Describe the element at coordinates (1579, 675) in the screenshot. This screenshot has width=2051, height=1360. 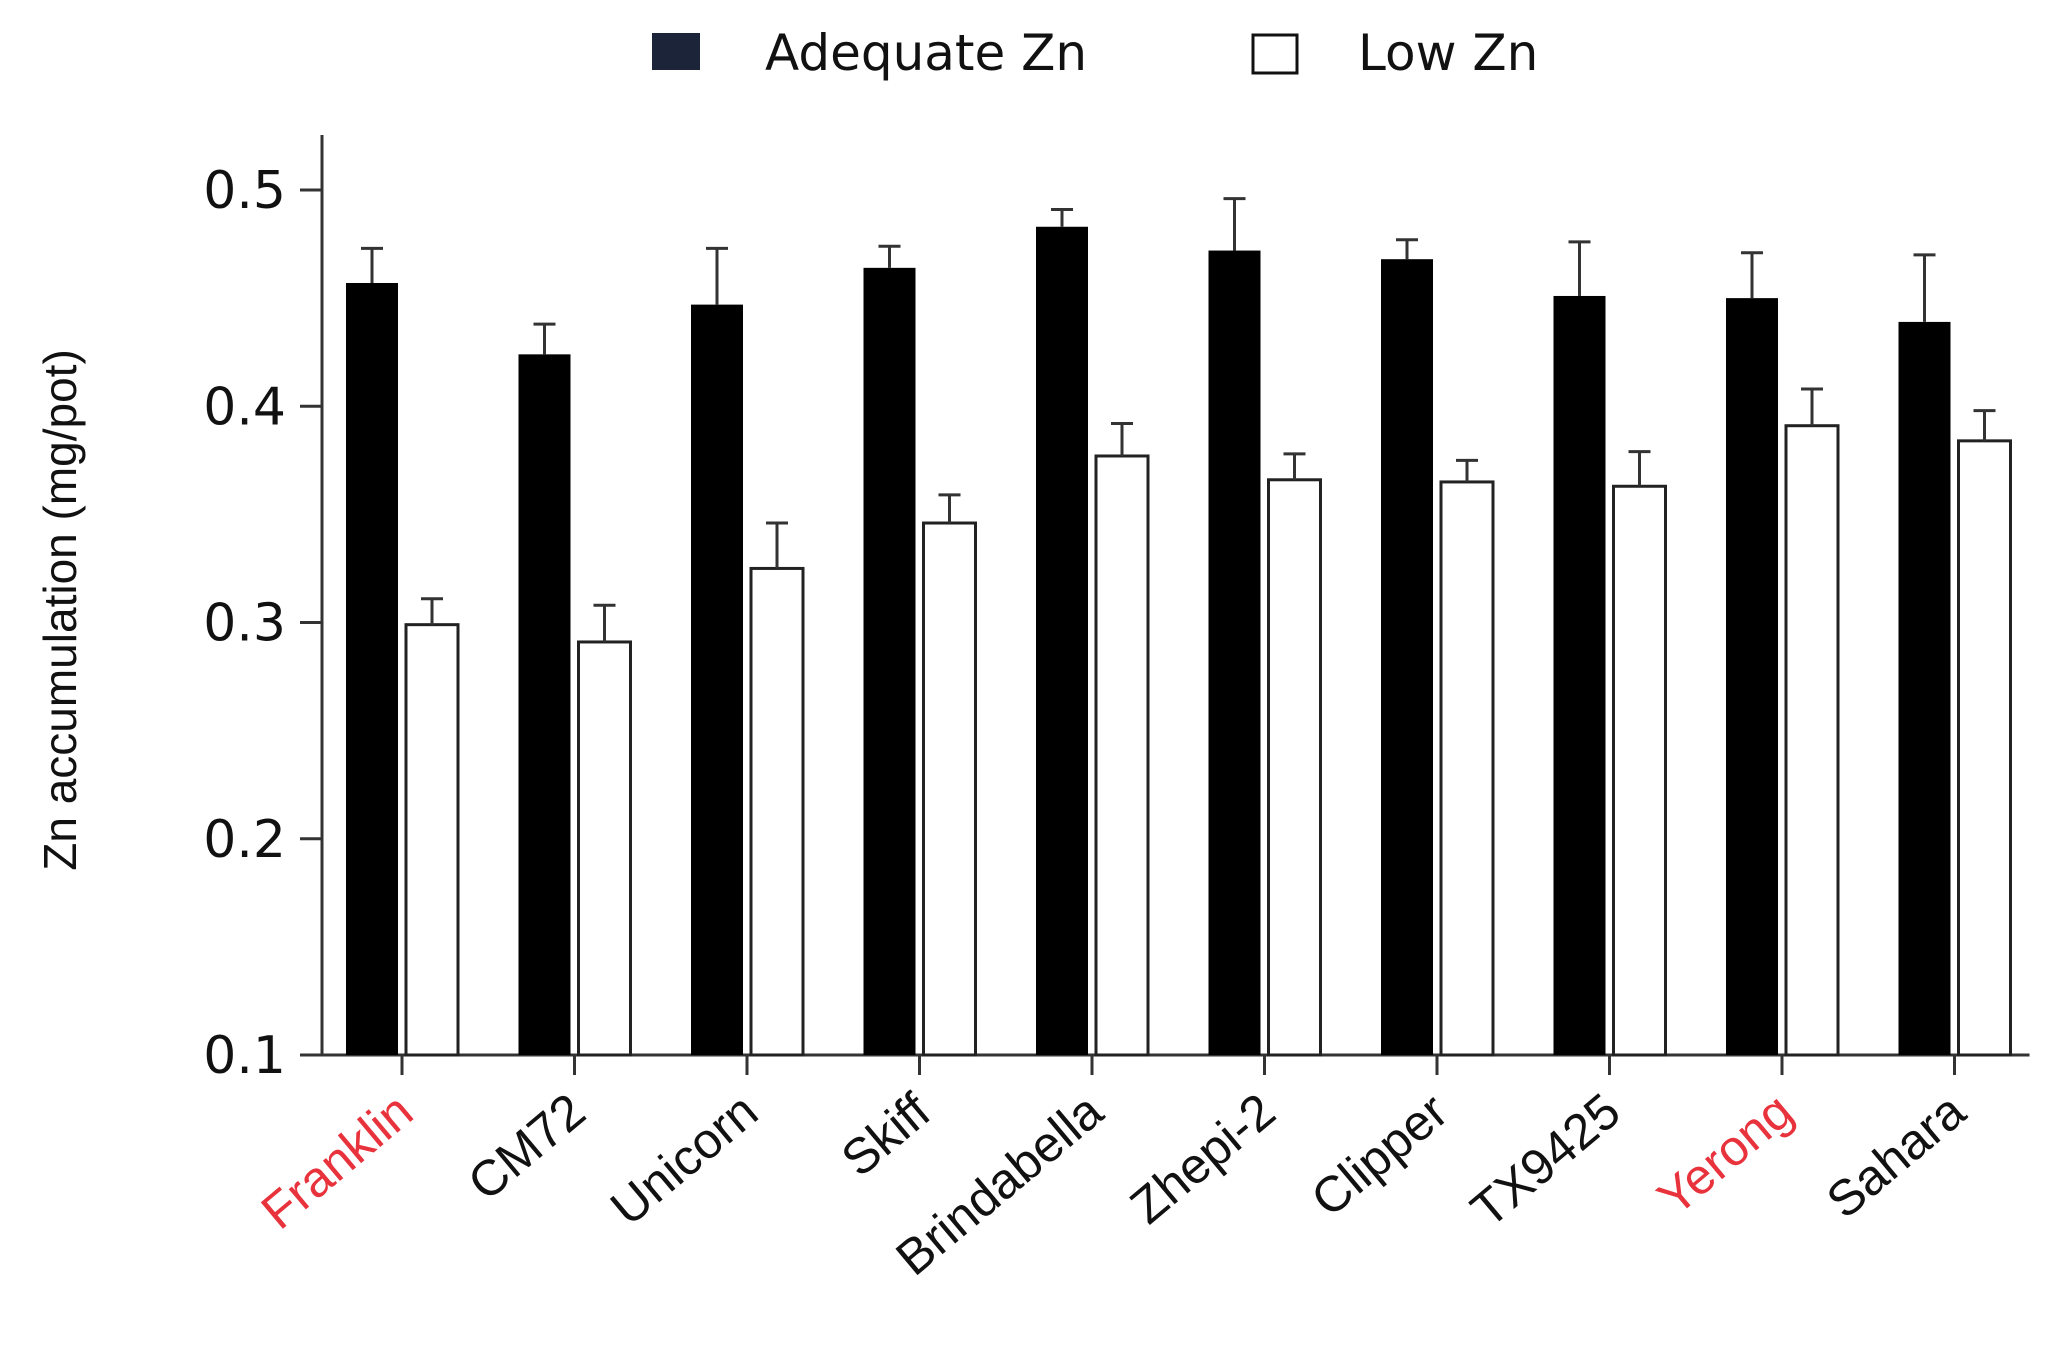
I see `bar-adequate-zn-tx9425` at that location.